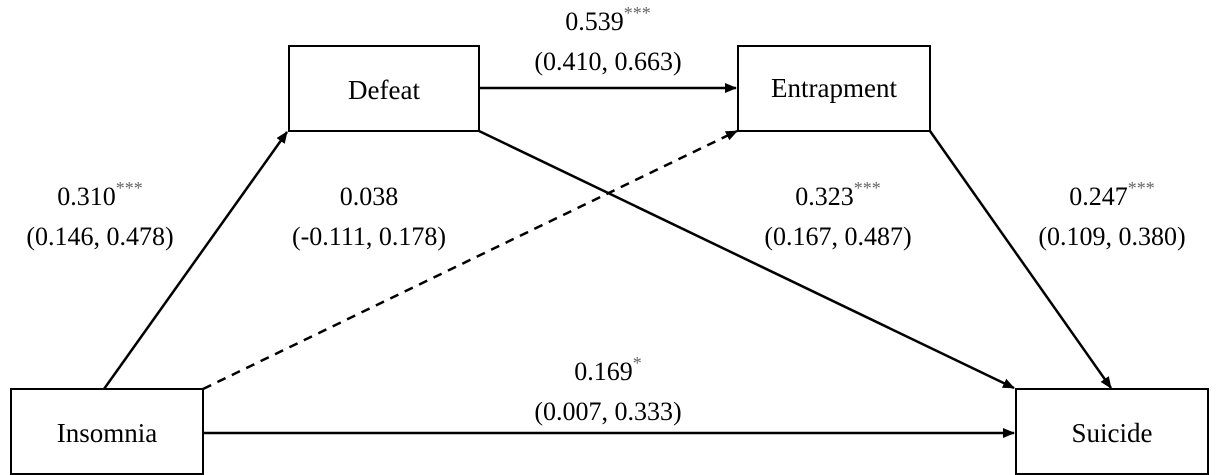 This screenshot has width=1217, height=475. I want to click on svg-text: 0.539***, so click(608, 19).